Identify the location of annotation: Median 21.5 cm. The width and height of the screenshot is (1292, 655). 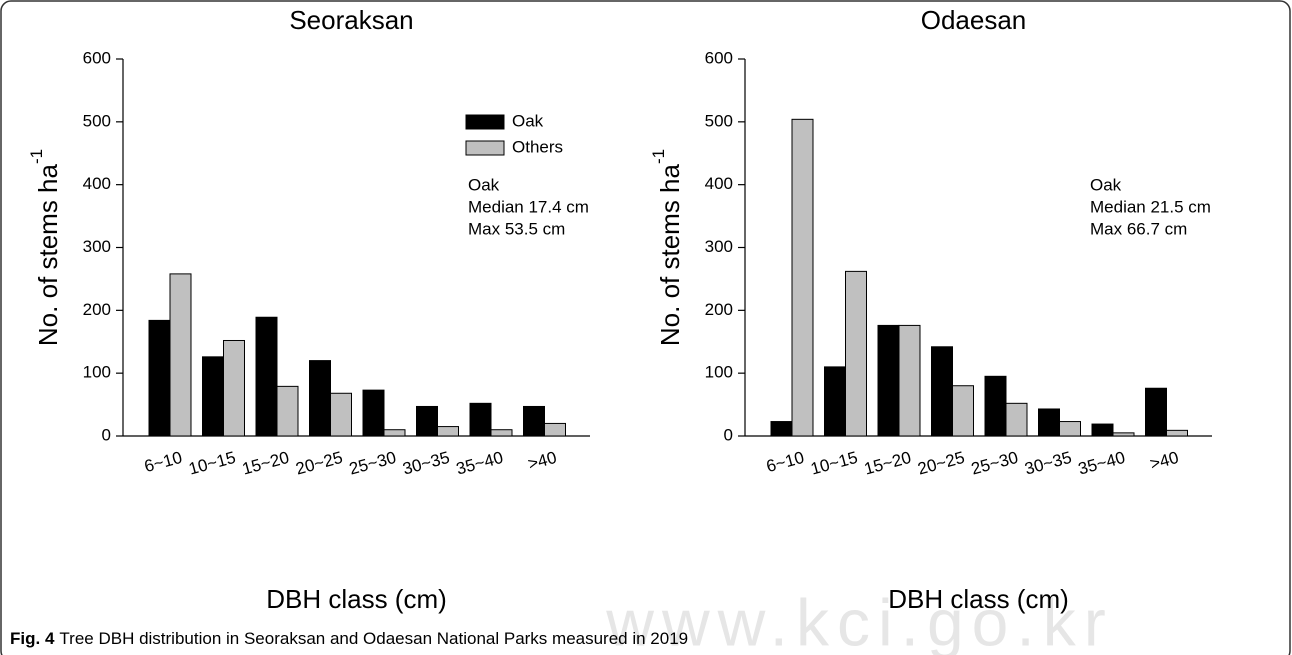
(1150, 206).